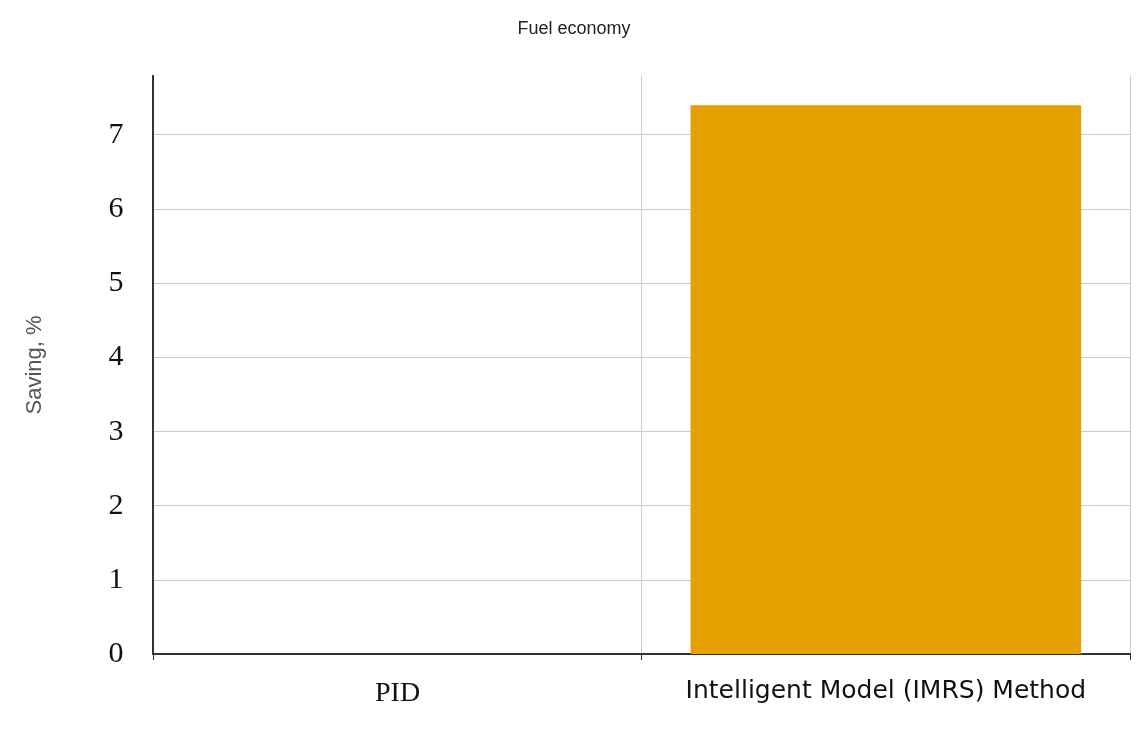 The image size is (1142, 742). What do you see at coordinates (116, 578) in the screenshot?
I see `y-tick-label: 1` at bounding box center [116, 578].